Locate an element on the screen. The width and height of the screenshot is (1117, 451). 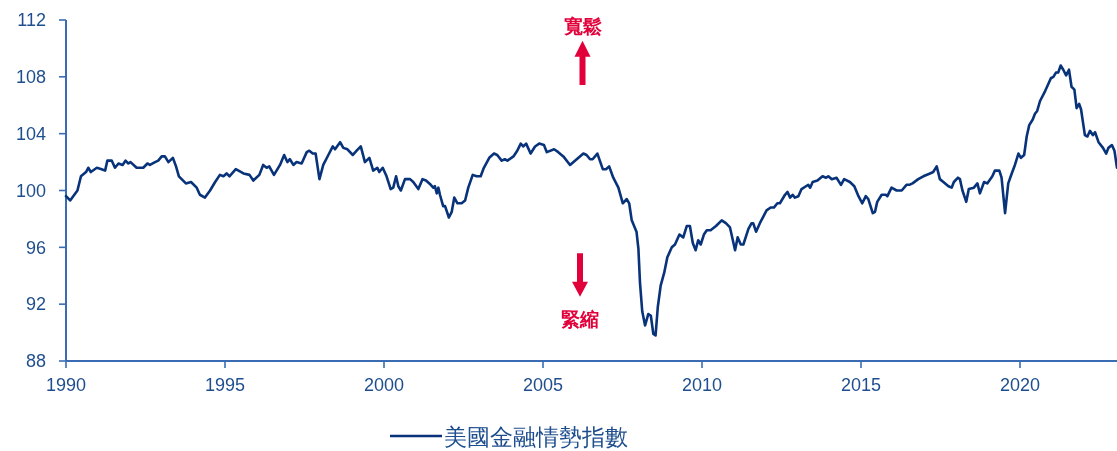
y-tick-label: 108 is located at coordinates (30, 77).